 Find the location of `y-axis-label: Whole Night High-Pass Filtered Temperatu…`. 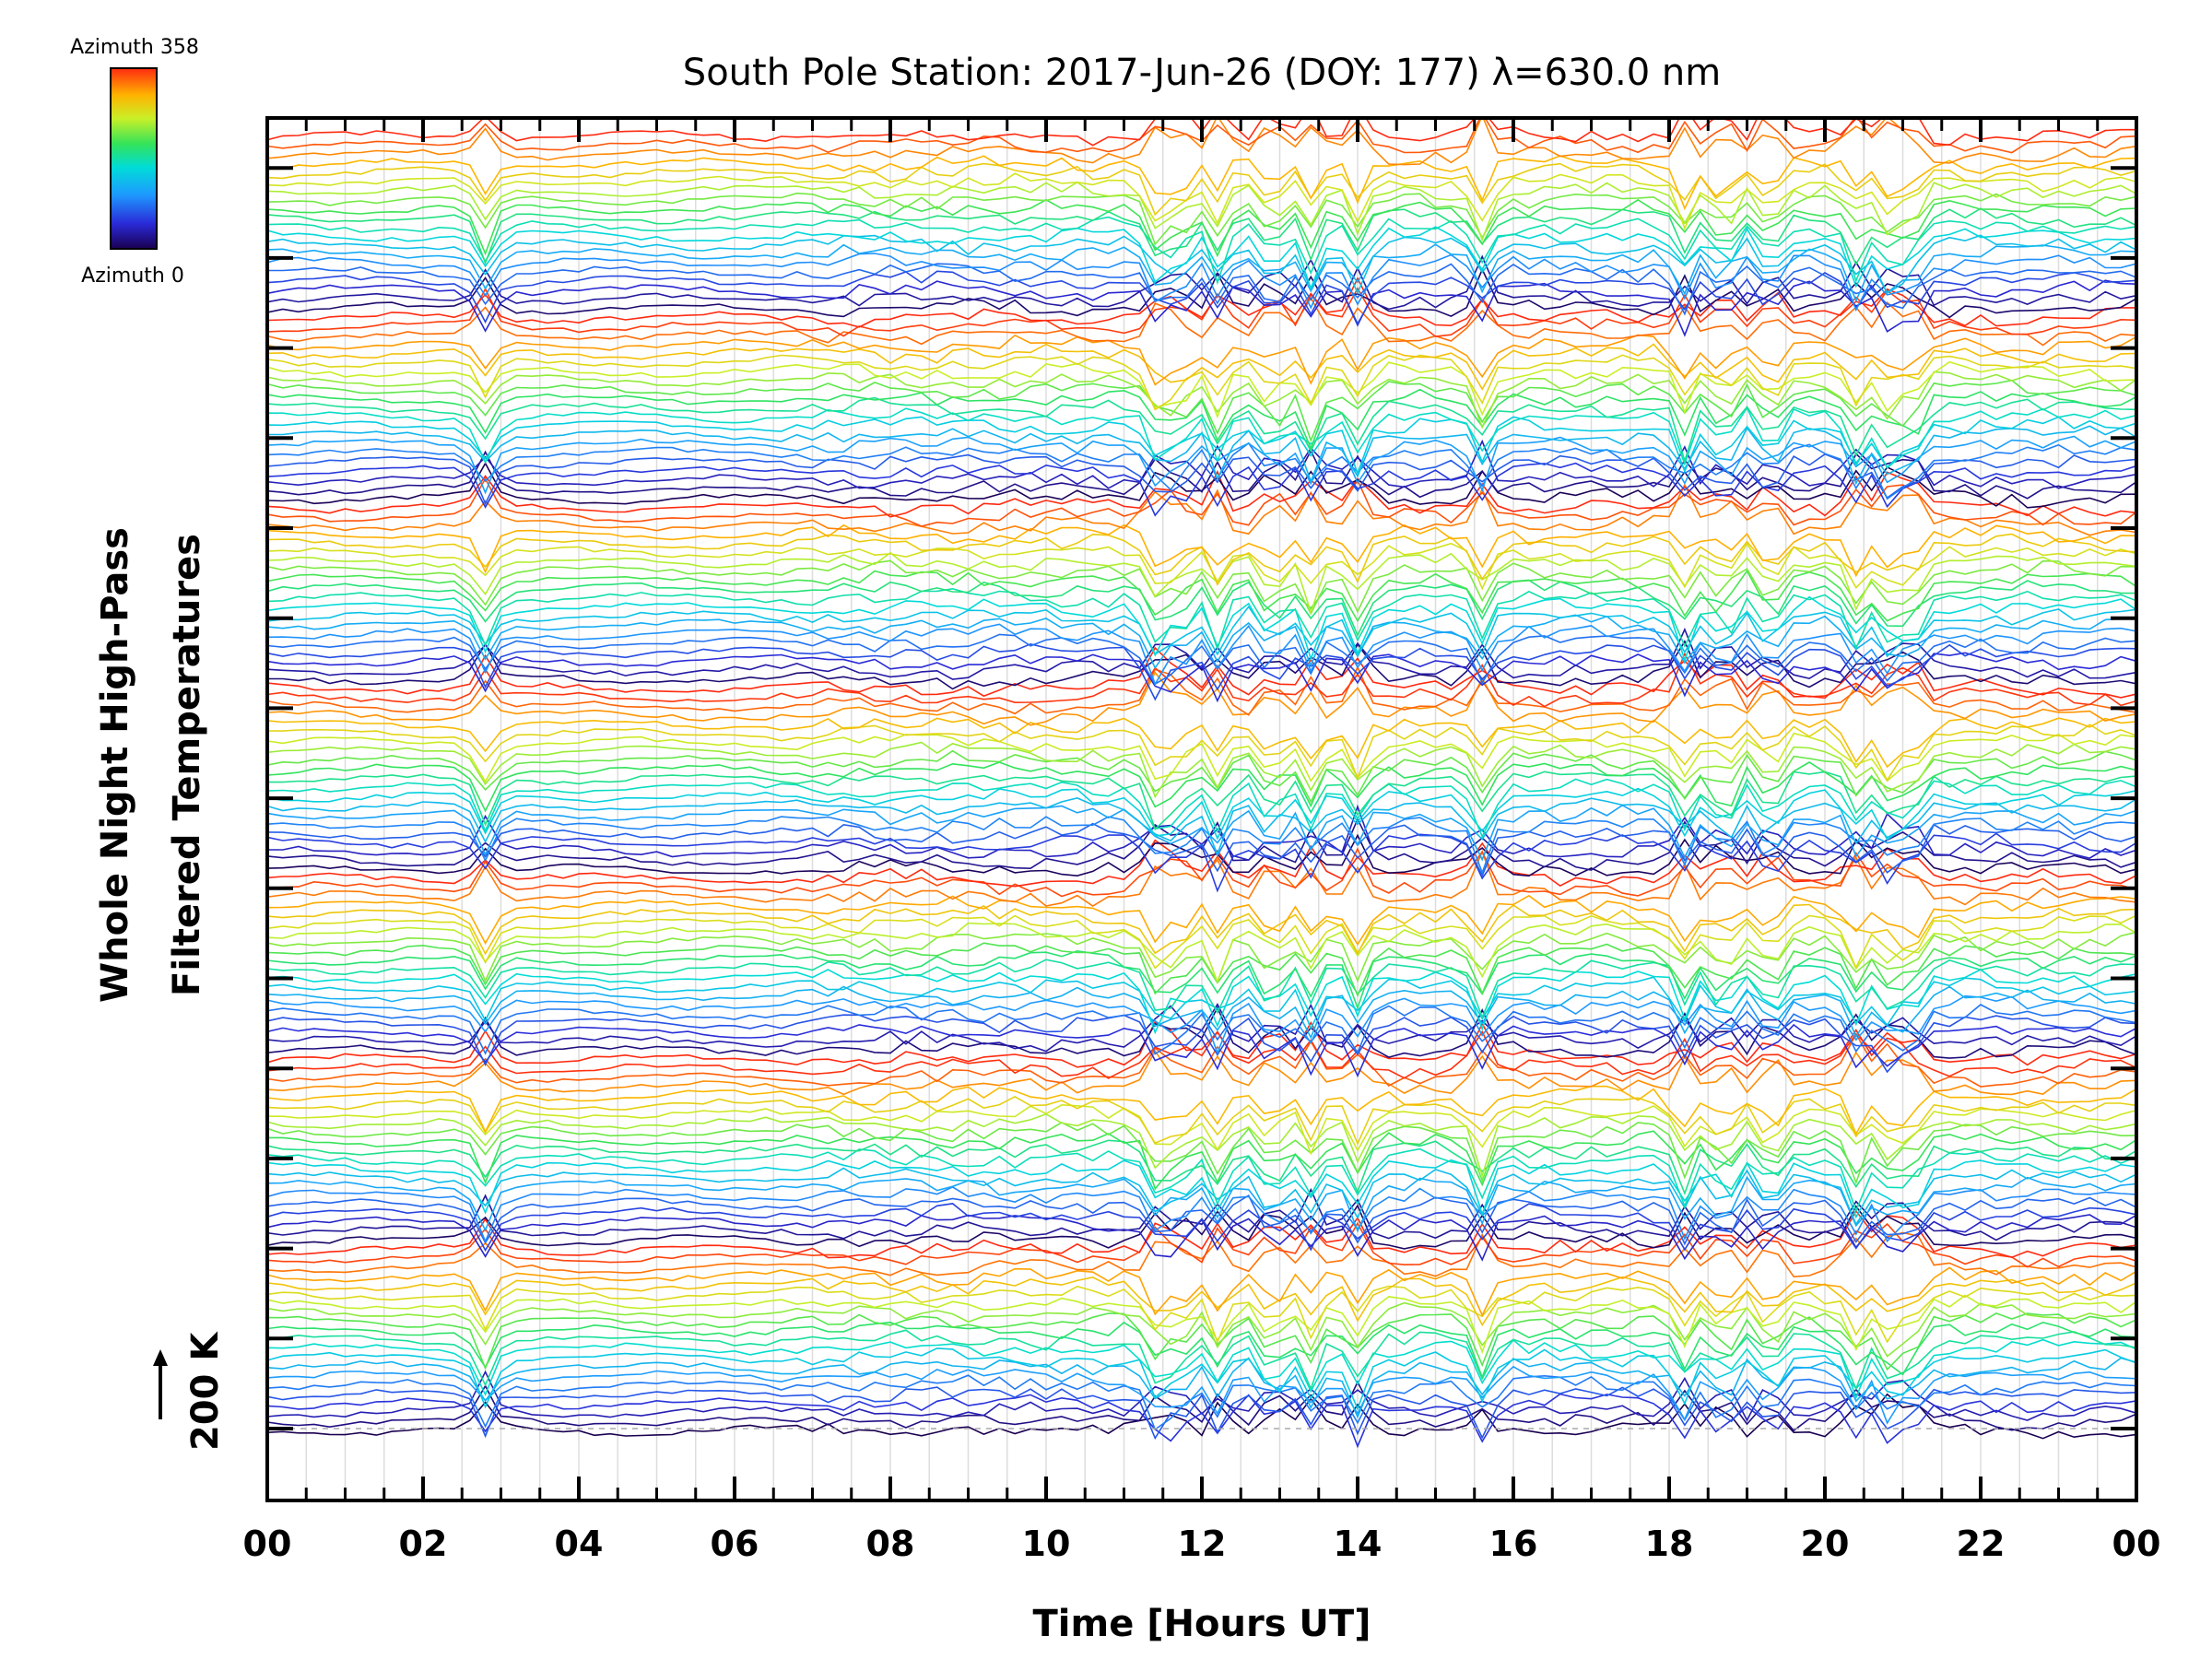

y-axis-label: Whole Night High-Pass Filtered Temperatu… is located at coordinates (151, 765).